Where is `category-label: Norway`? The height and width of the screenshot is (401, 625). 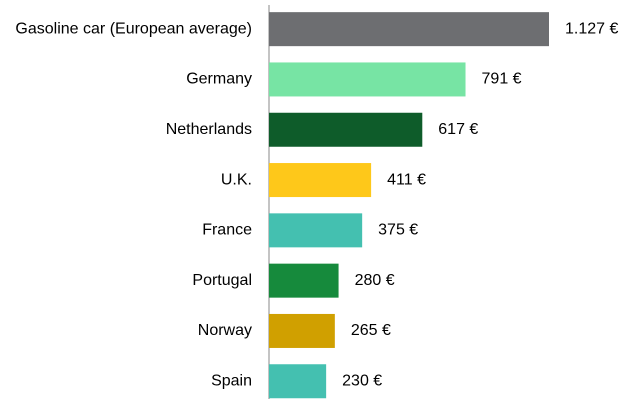 category-label: Norway is located at coordinates (225, 330).